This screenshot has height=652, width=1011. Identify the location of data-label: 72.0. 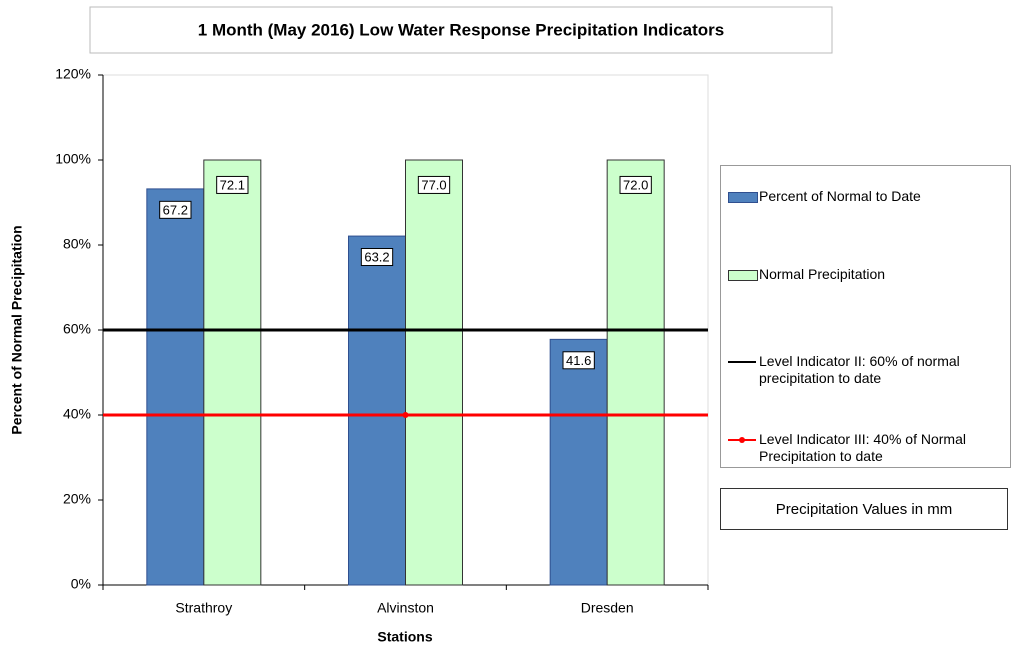
(635, 184).